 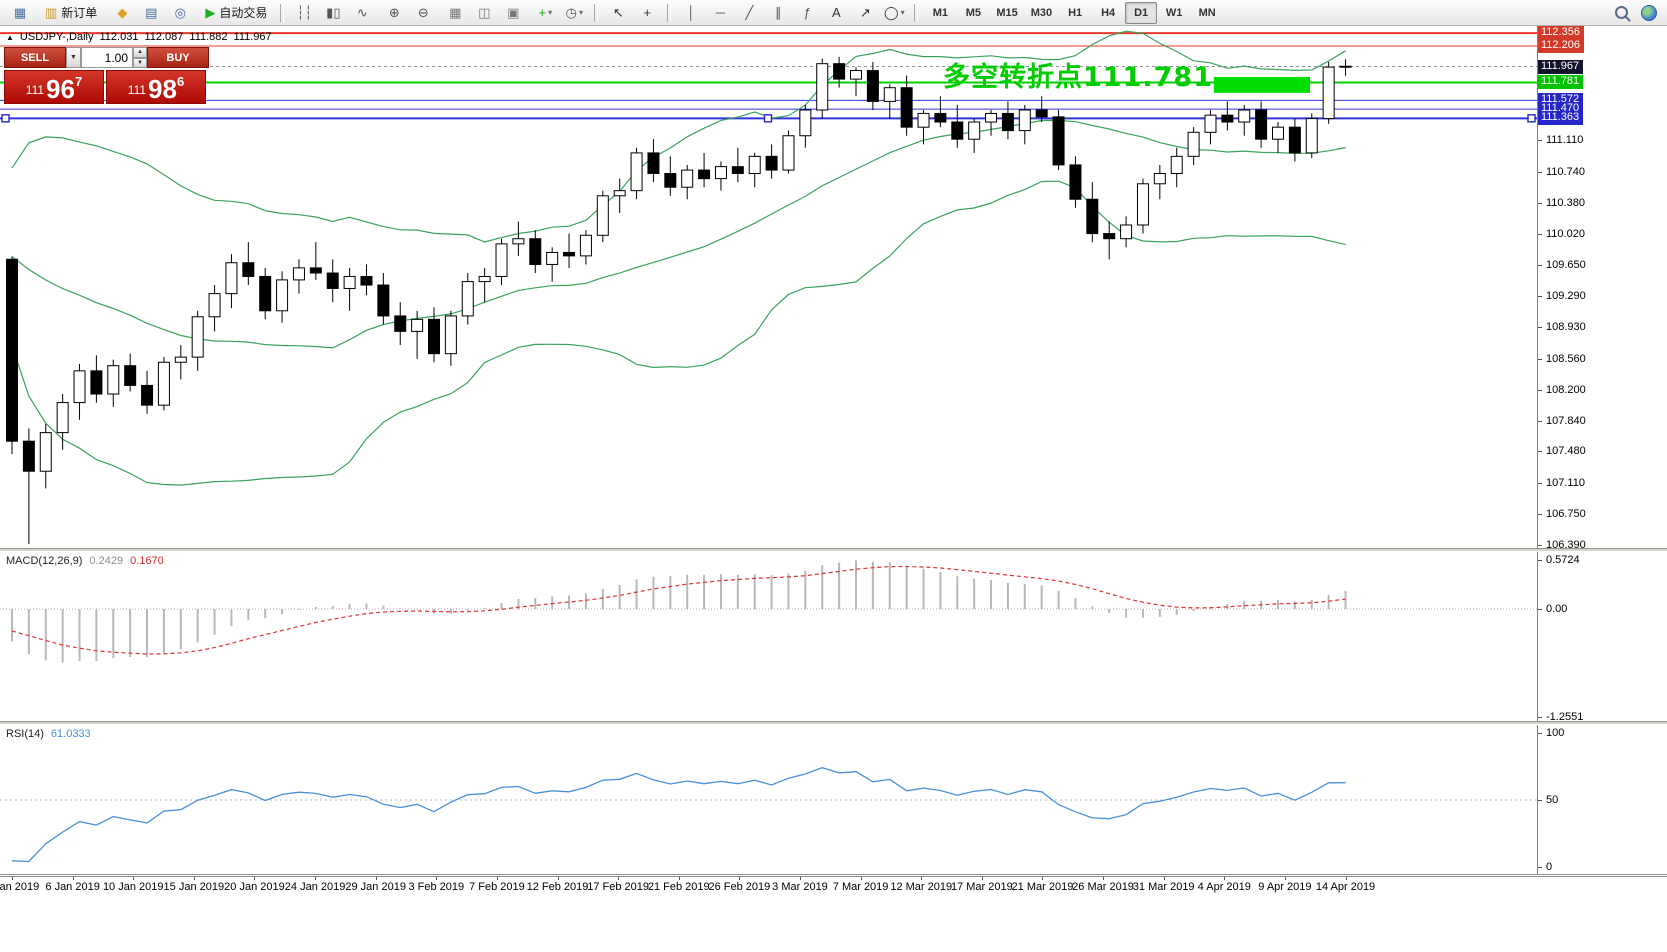 I want to click on channel-icon: ∥, so click(x=778, y=13).